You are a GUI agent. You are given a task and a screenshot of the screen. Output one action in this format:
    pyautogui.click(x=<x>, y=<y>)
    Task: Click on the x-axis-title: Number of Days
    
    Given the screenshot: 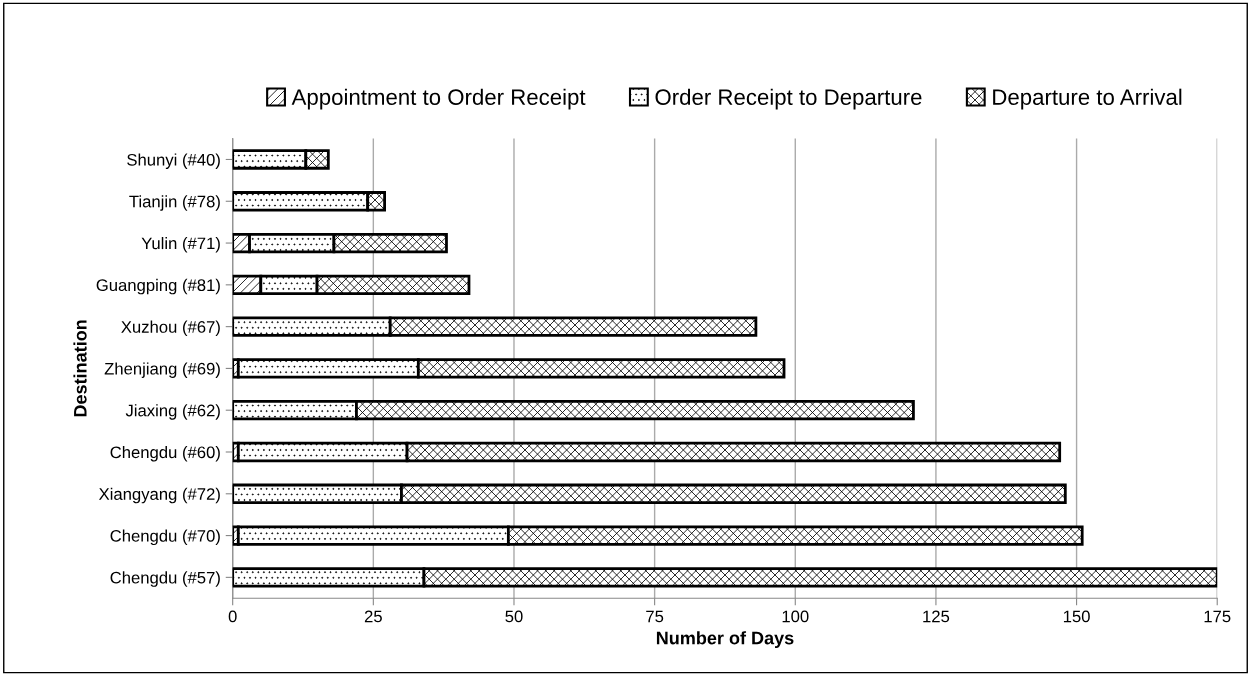 What is the action you would take?
    pyautogui.click(x=725, y=639)
    